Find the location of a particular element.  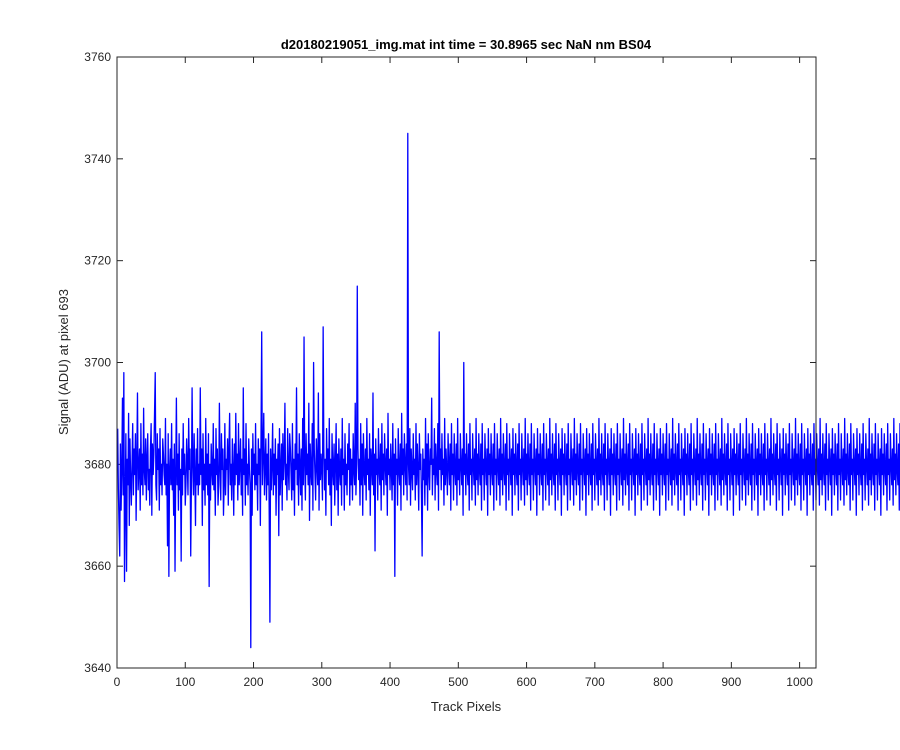

y-tick-label: 3760 is located at coordinates (97, 57).